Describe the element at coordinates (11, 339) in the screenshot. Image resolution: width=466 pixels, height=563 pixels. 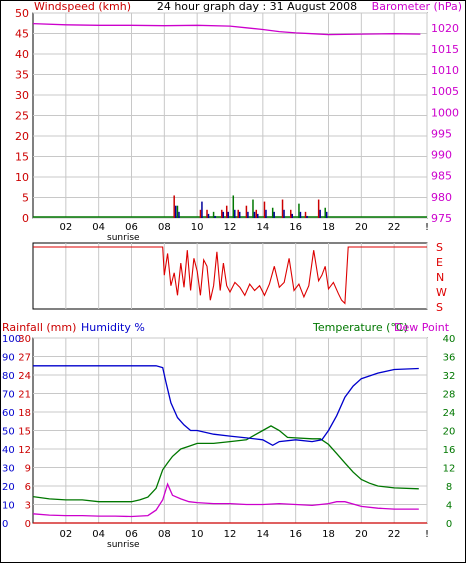
I see `humidity-tick-label: 100` at that location.